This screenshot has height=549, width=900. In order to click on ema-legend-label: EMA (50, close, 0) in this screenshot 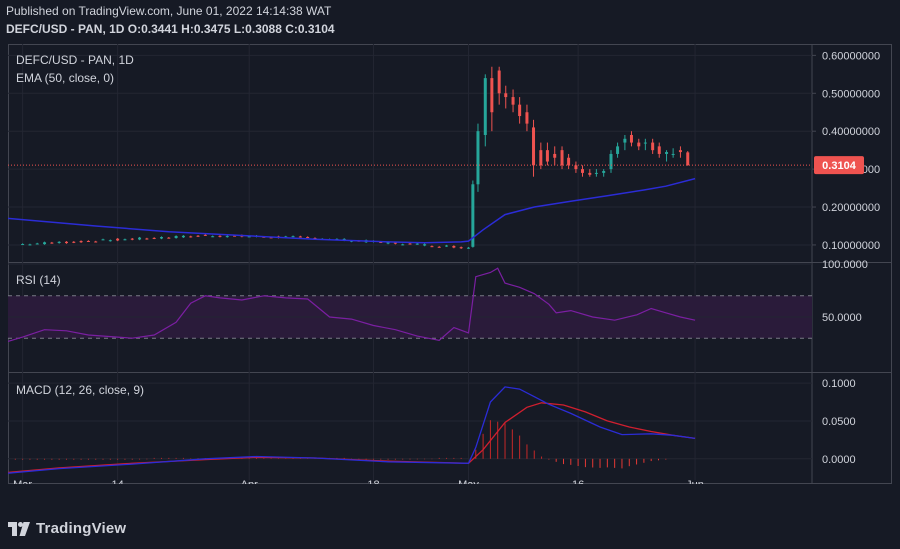, I will do `click(65, 78)`.